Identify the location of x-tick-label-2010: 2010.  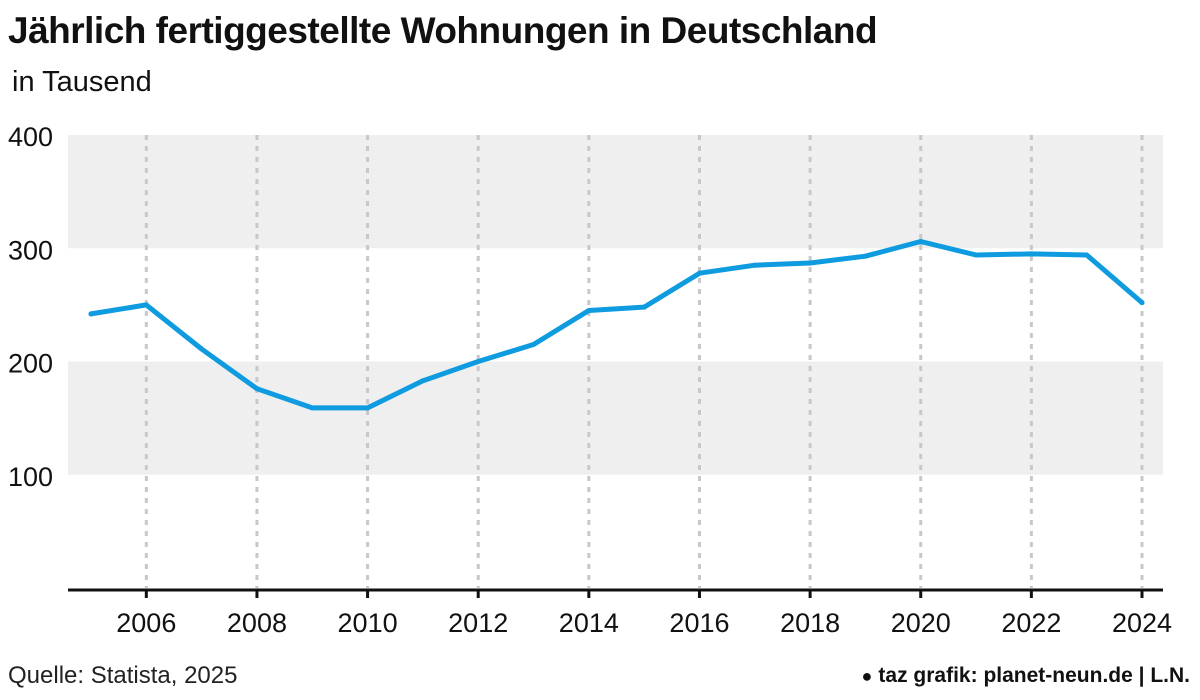
(368, 623).